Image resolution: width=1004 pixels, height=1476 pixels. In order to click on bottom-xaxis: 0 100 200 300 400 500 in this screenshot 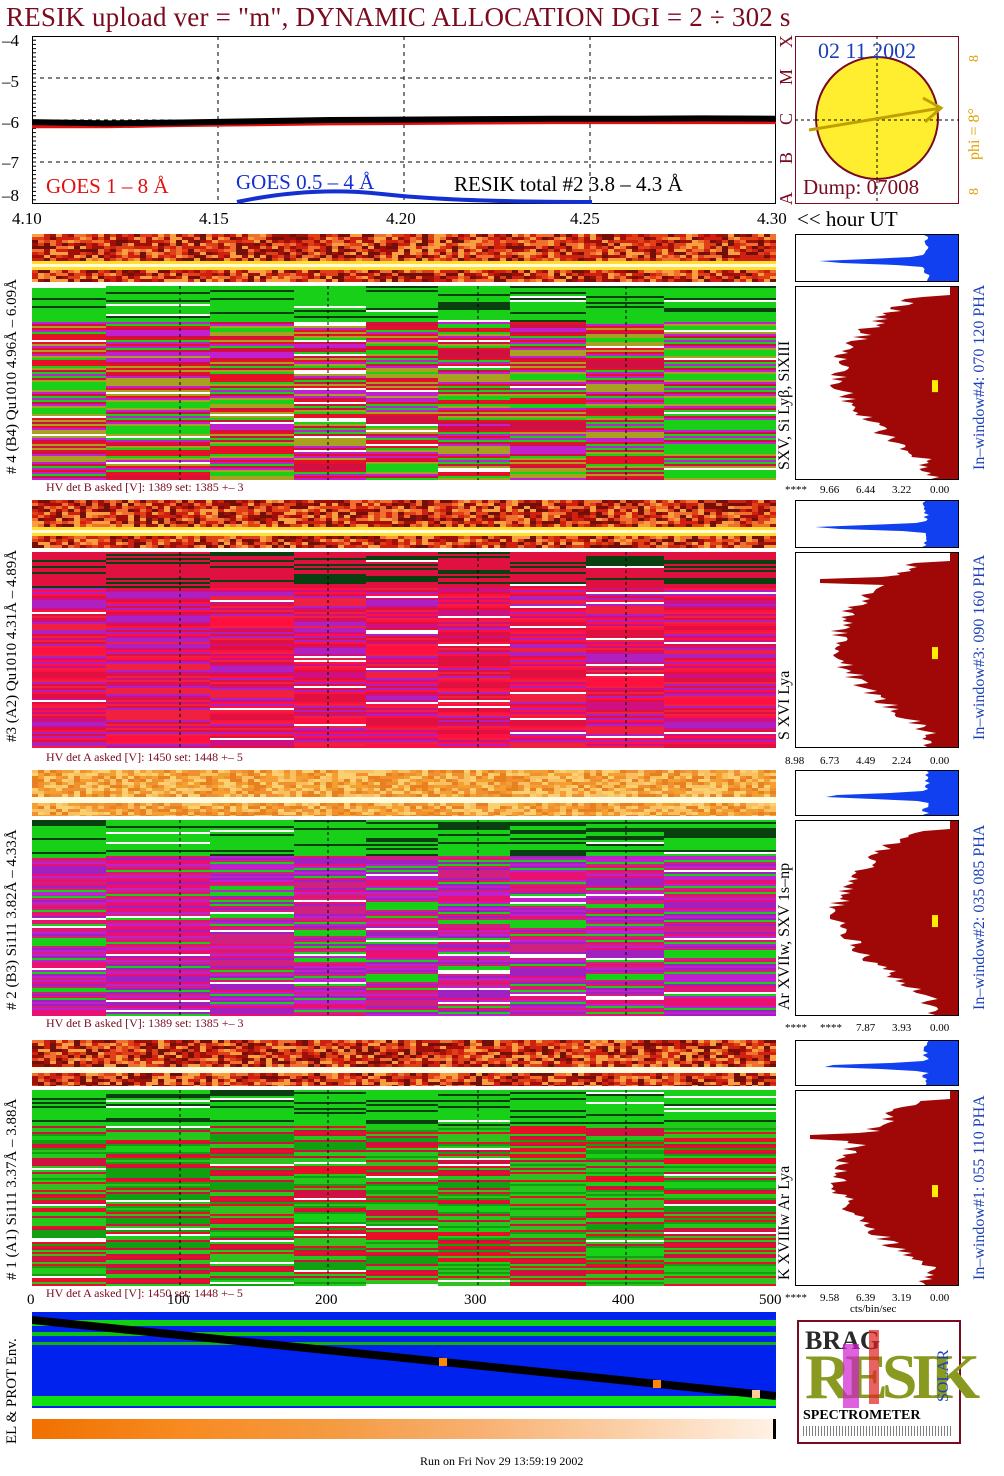, I will do `click(404, 1300)`.